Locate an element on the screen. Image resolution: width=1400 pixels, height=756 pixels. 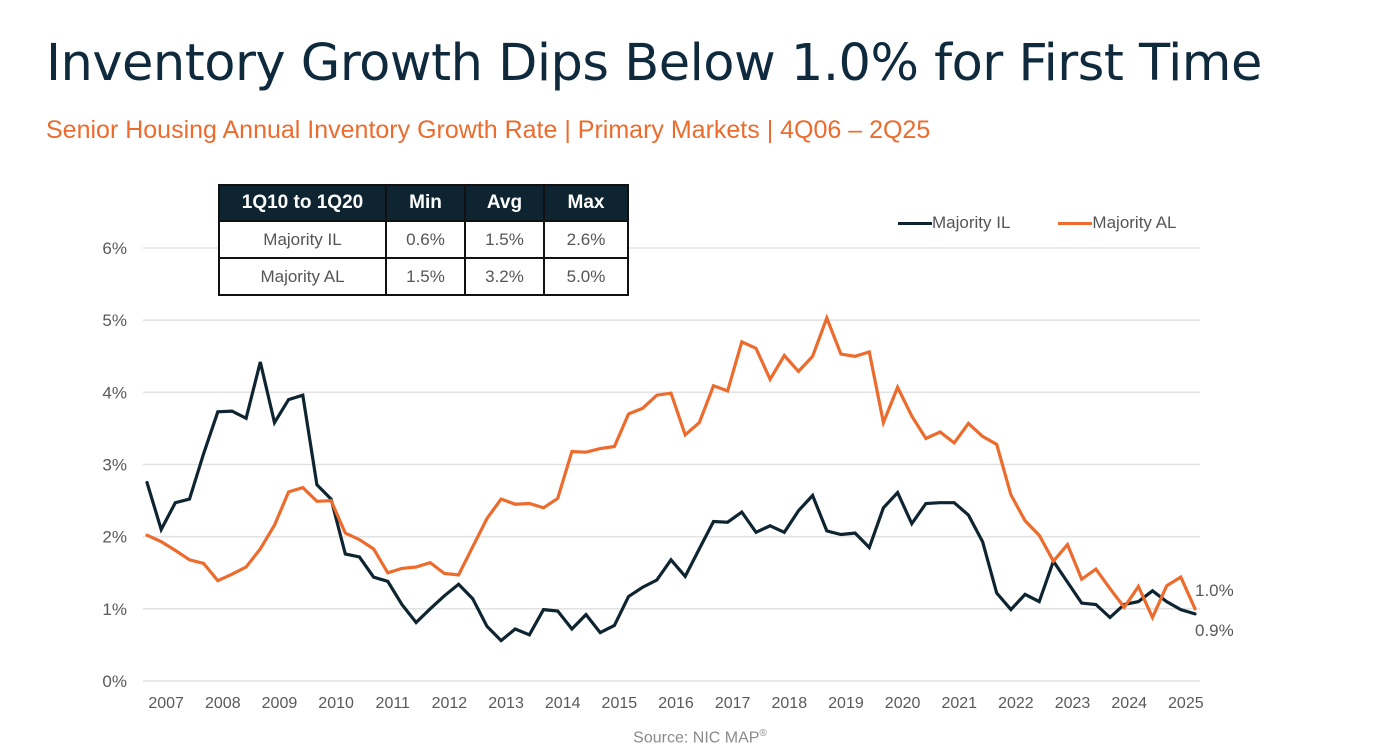
x-tick-label: 2009 is located at coordinates (280, 703).